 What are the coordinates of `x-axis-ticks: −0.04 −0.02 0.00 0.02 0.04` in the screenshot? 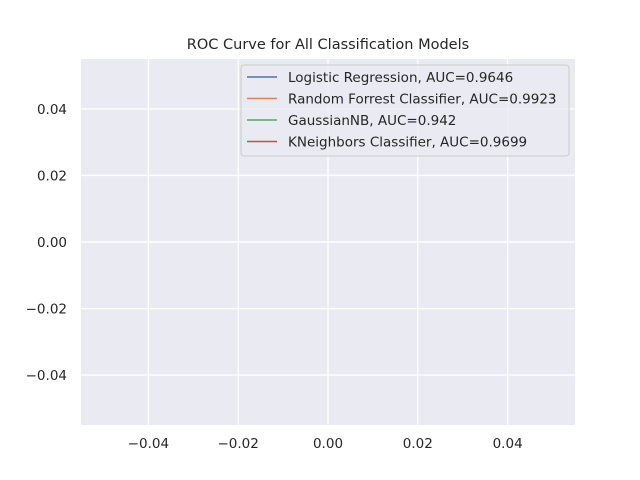 It's located at (325, 444).